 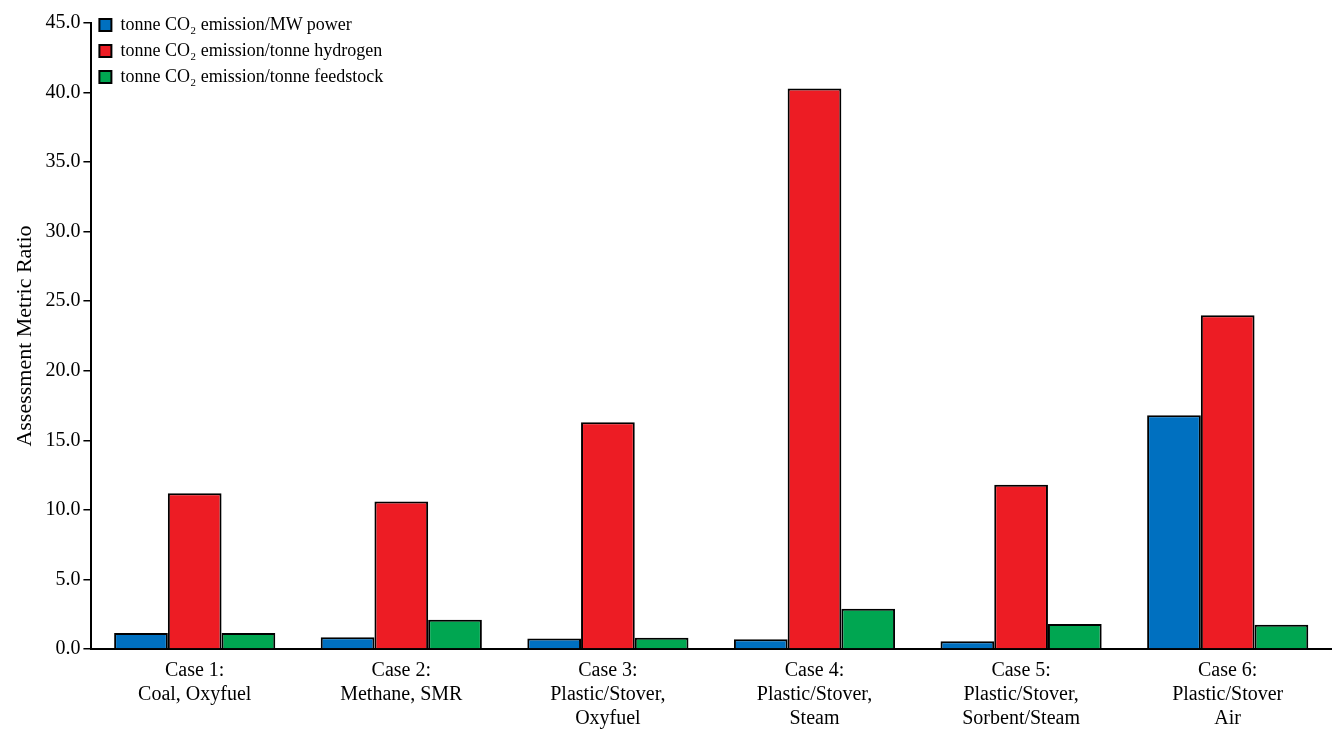 I want to click on x-tick-label: Case 6: Plastic/Stover Air, so click(x=1228, y=693).